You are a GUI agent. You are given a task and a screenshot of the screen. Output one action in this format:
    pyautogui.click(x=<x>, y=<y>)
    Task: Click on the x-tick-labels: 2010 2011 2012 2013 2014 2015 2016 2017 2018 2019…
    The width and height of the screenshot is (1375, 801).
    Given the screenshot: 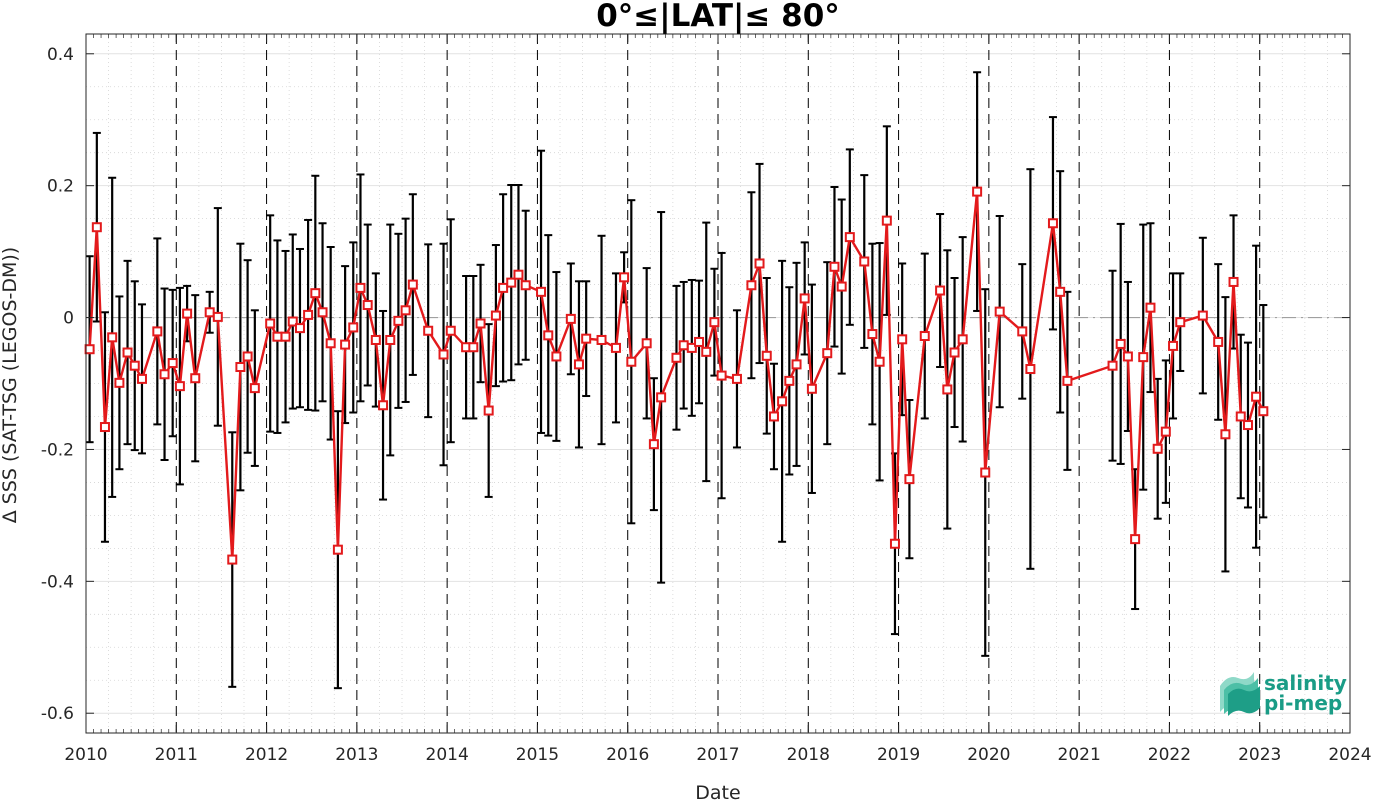 What is the action you would take?
    pyautogui.click(x=717, y=755)
    